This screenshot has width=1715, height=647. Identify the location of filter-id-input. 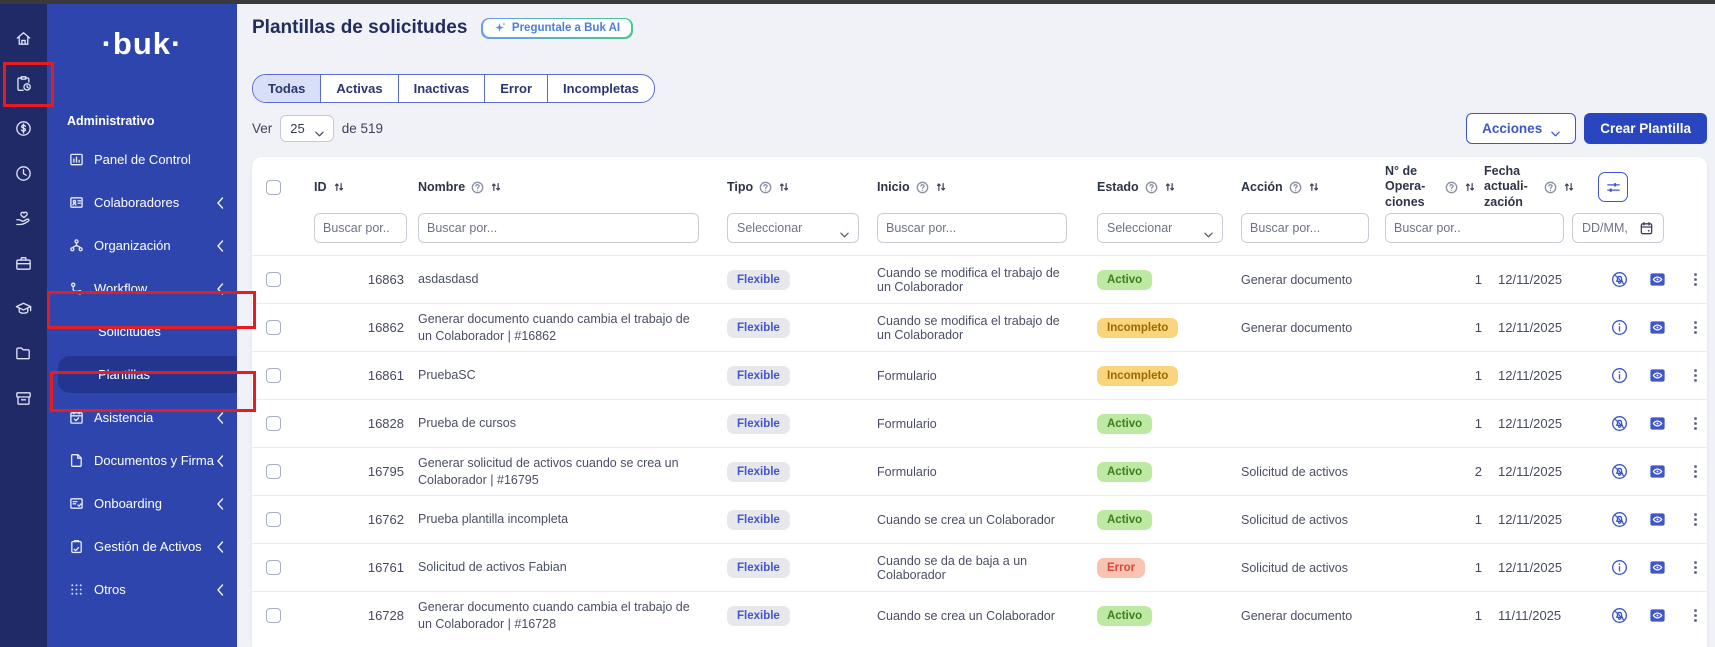
(360, 228).